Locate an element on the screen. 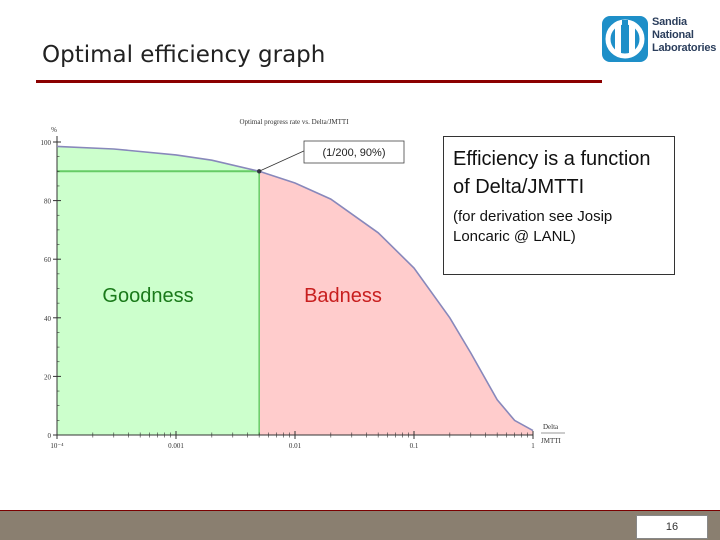  y-tick-label: 40 is located at coordinates (48, 319).